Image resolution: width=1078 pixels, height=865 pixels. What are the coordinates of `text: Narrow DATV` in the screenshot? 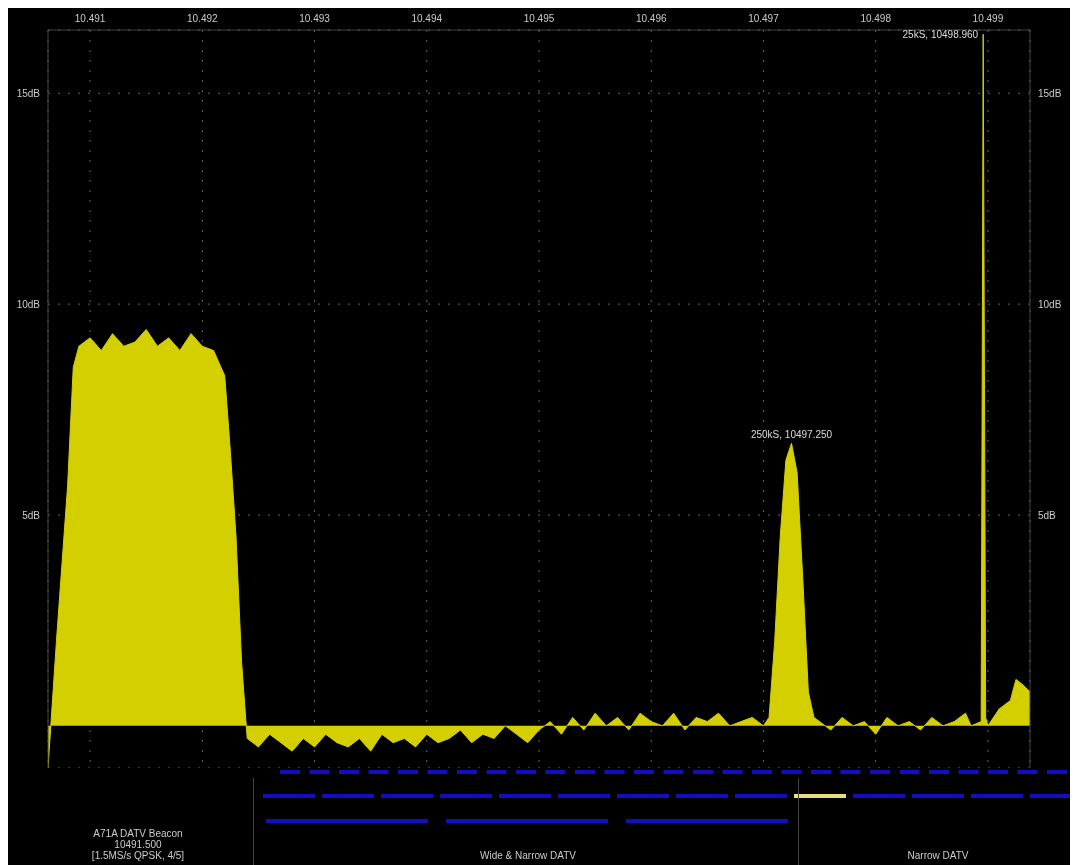 It's located at (938, 855).